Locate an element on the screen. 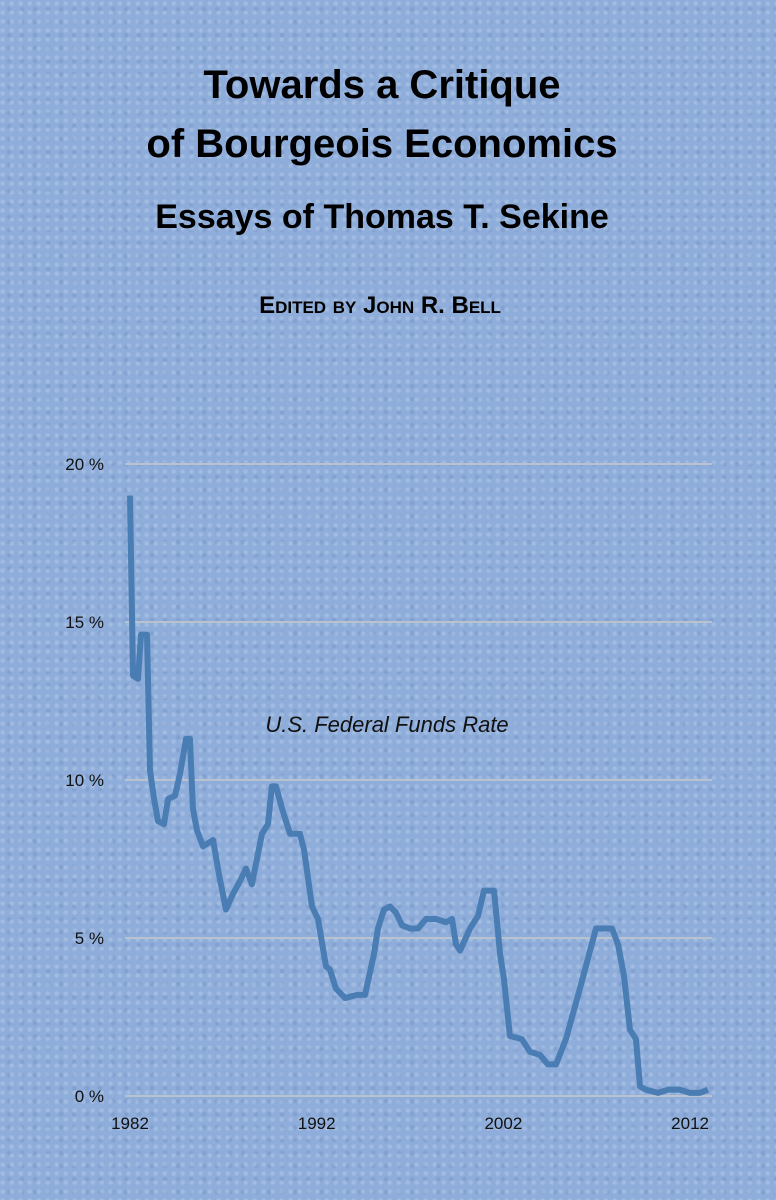 The height and width of the screenshot is (1200, 776). x-tick-label: 2012 is located at coordinates (690, 1123).